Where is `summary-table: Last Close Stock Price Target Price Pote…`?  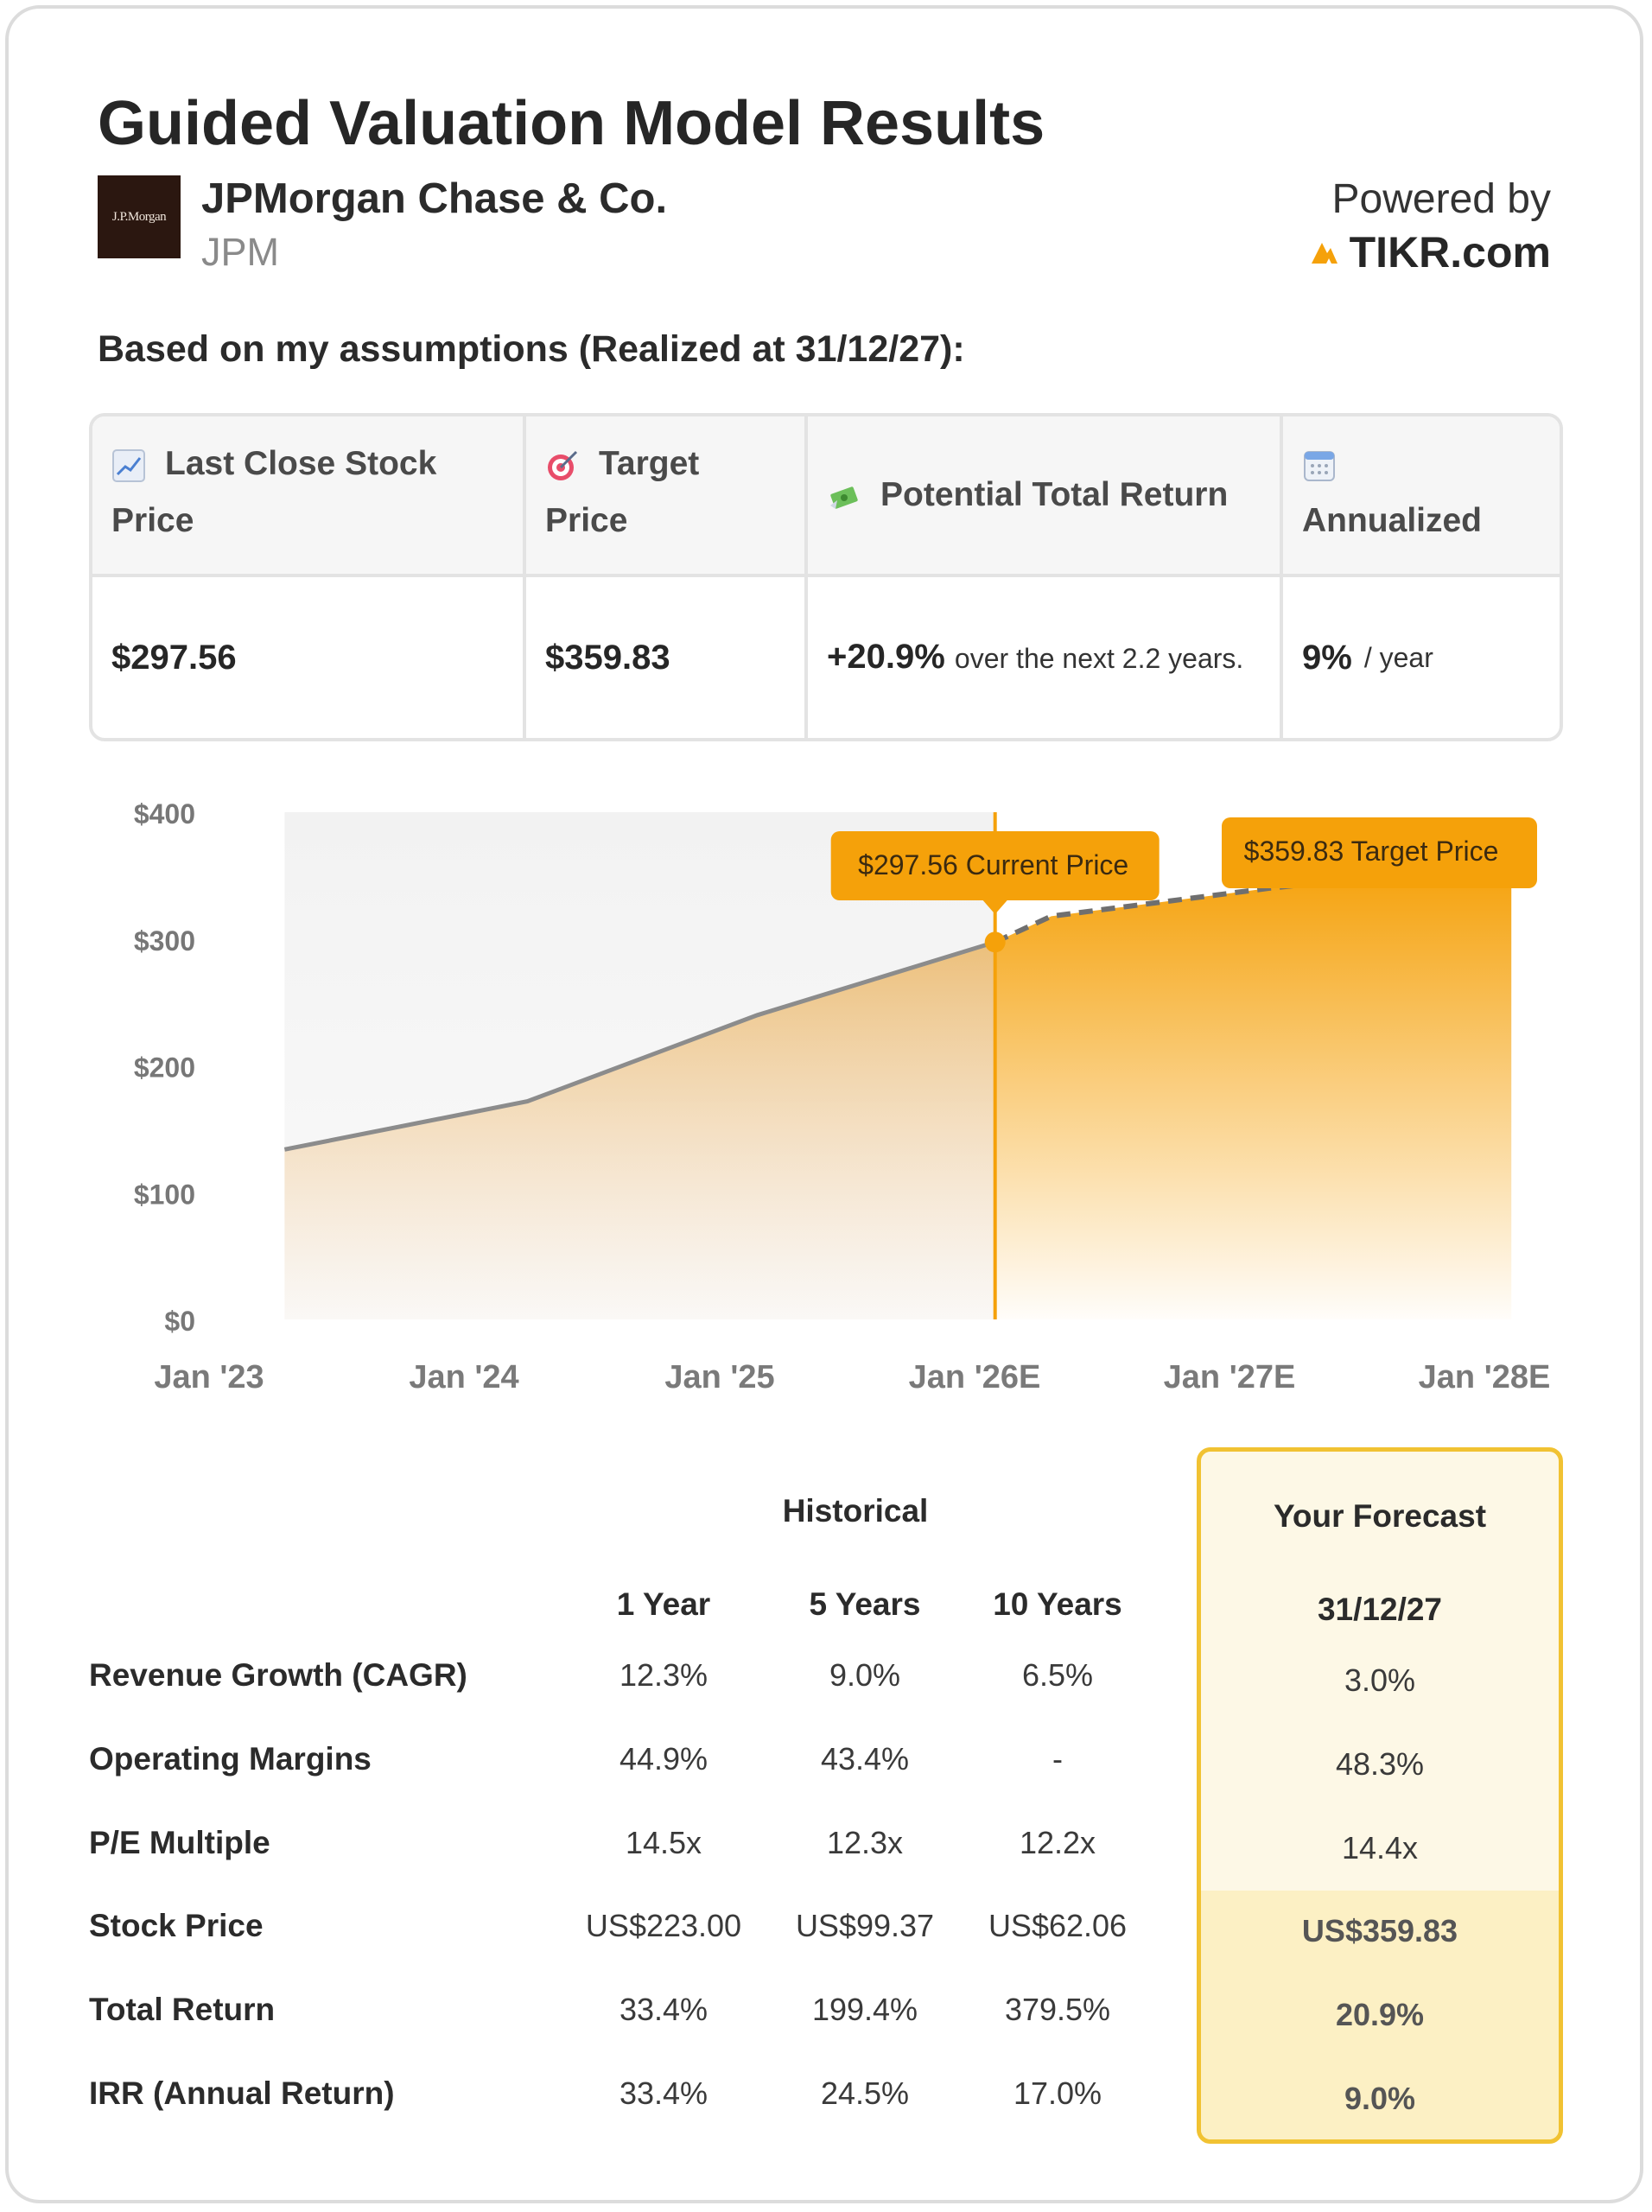
summary-table: Last Close Stock Price Target Price Pote… is located at coordinates (826, 577).